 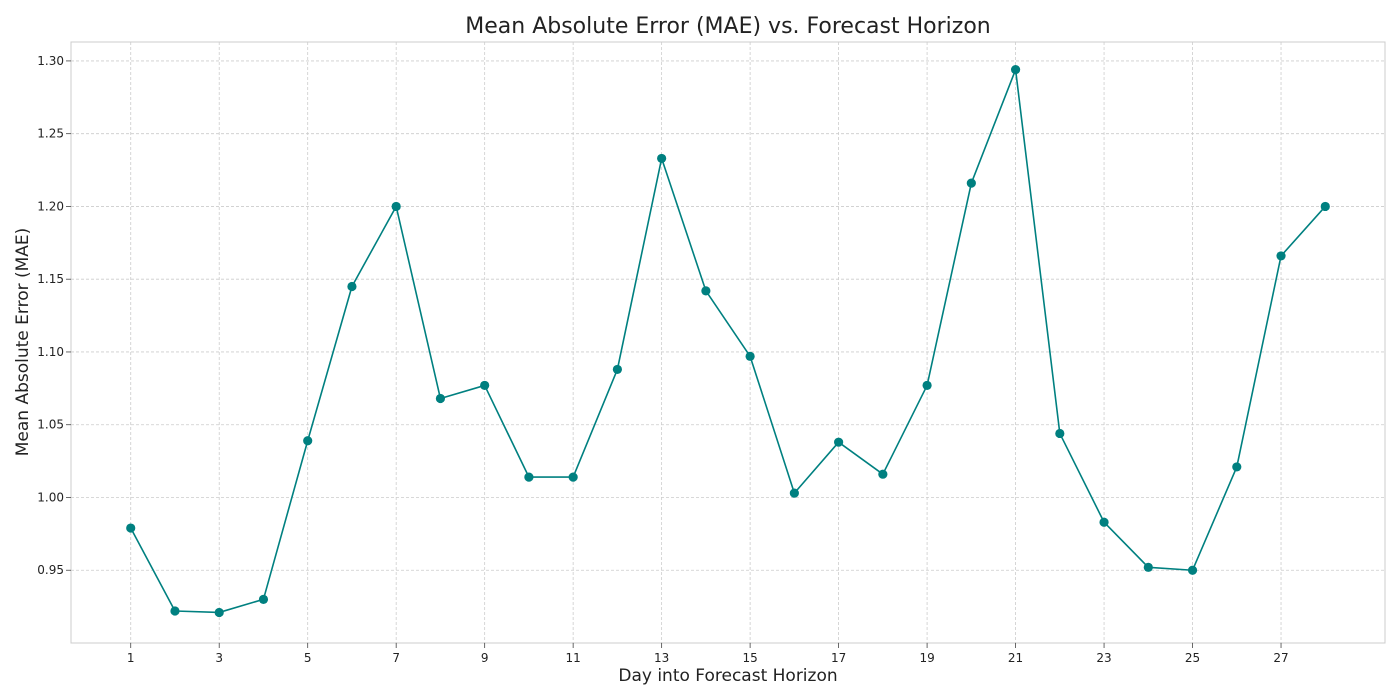 What do you see at coordinates (54, 315) in the screenshot?
I see `y-axis-ticks: 0.95 1.00 1.05 1.10 1.15 1.20 1.25 1.30` at bounding box center [54, 315].